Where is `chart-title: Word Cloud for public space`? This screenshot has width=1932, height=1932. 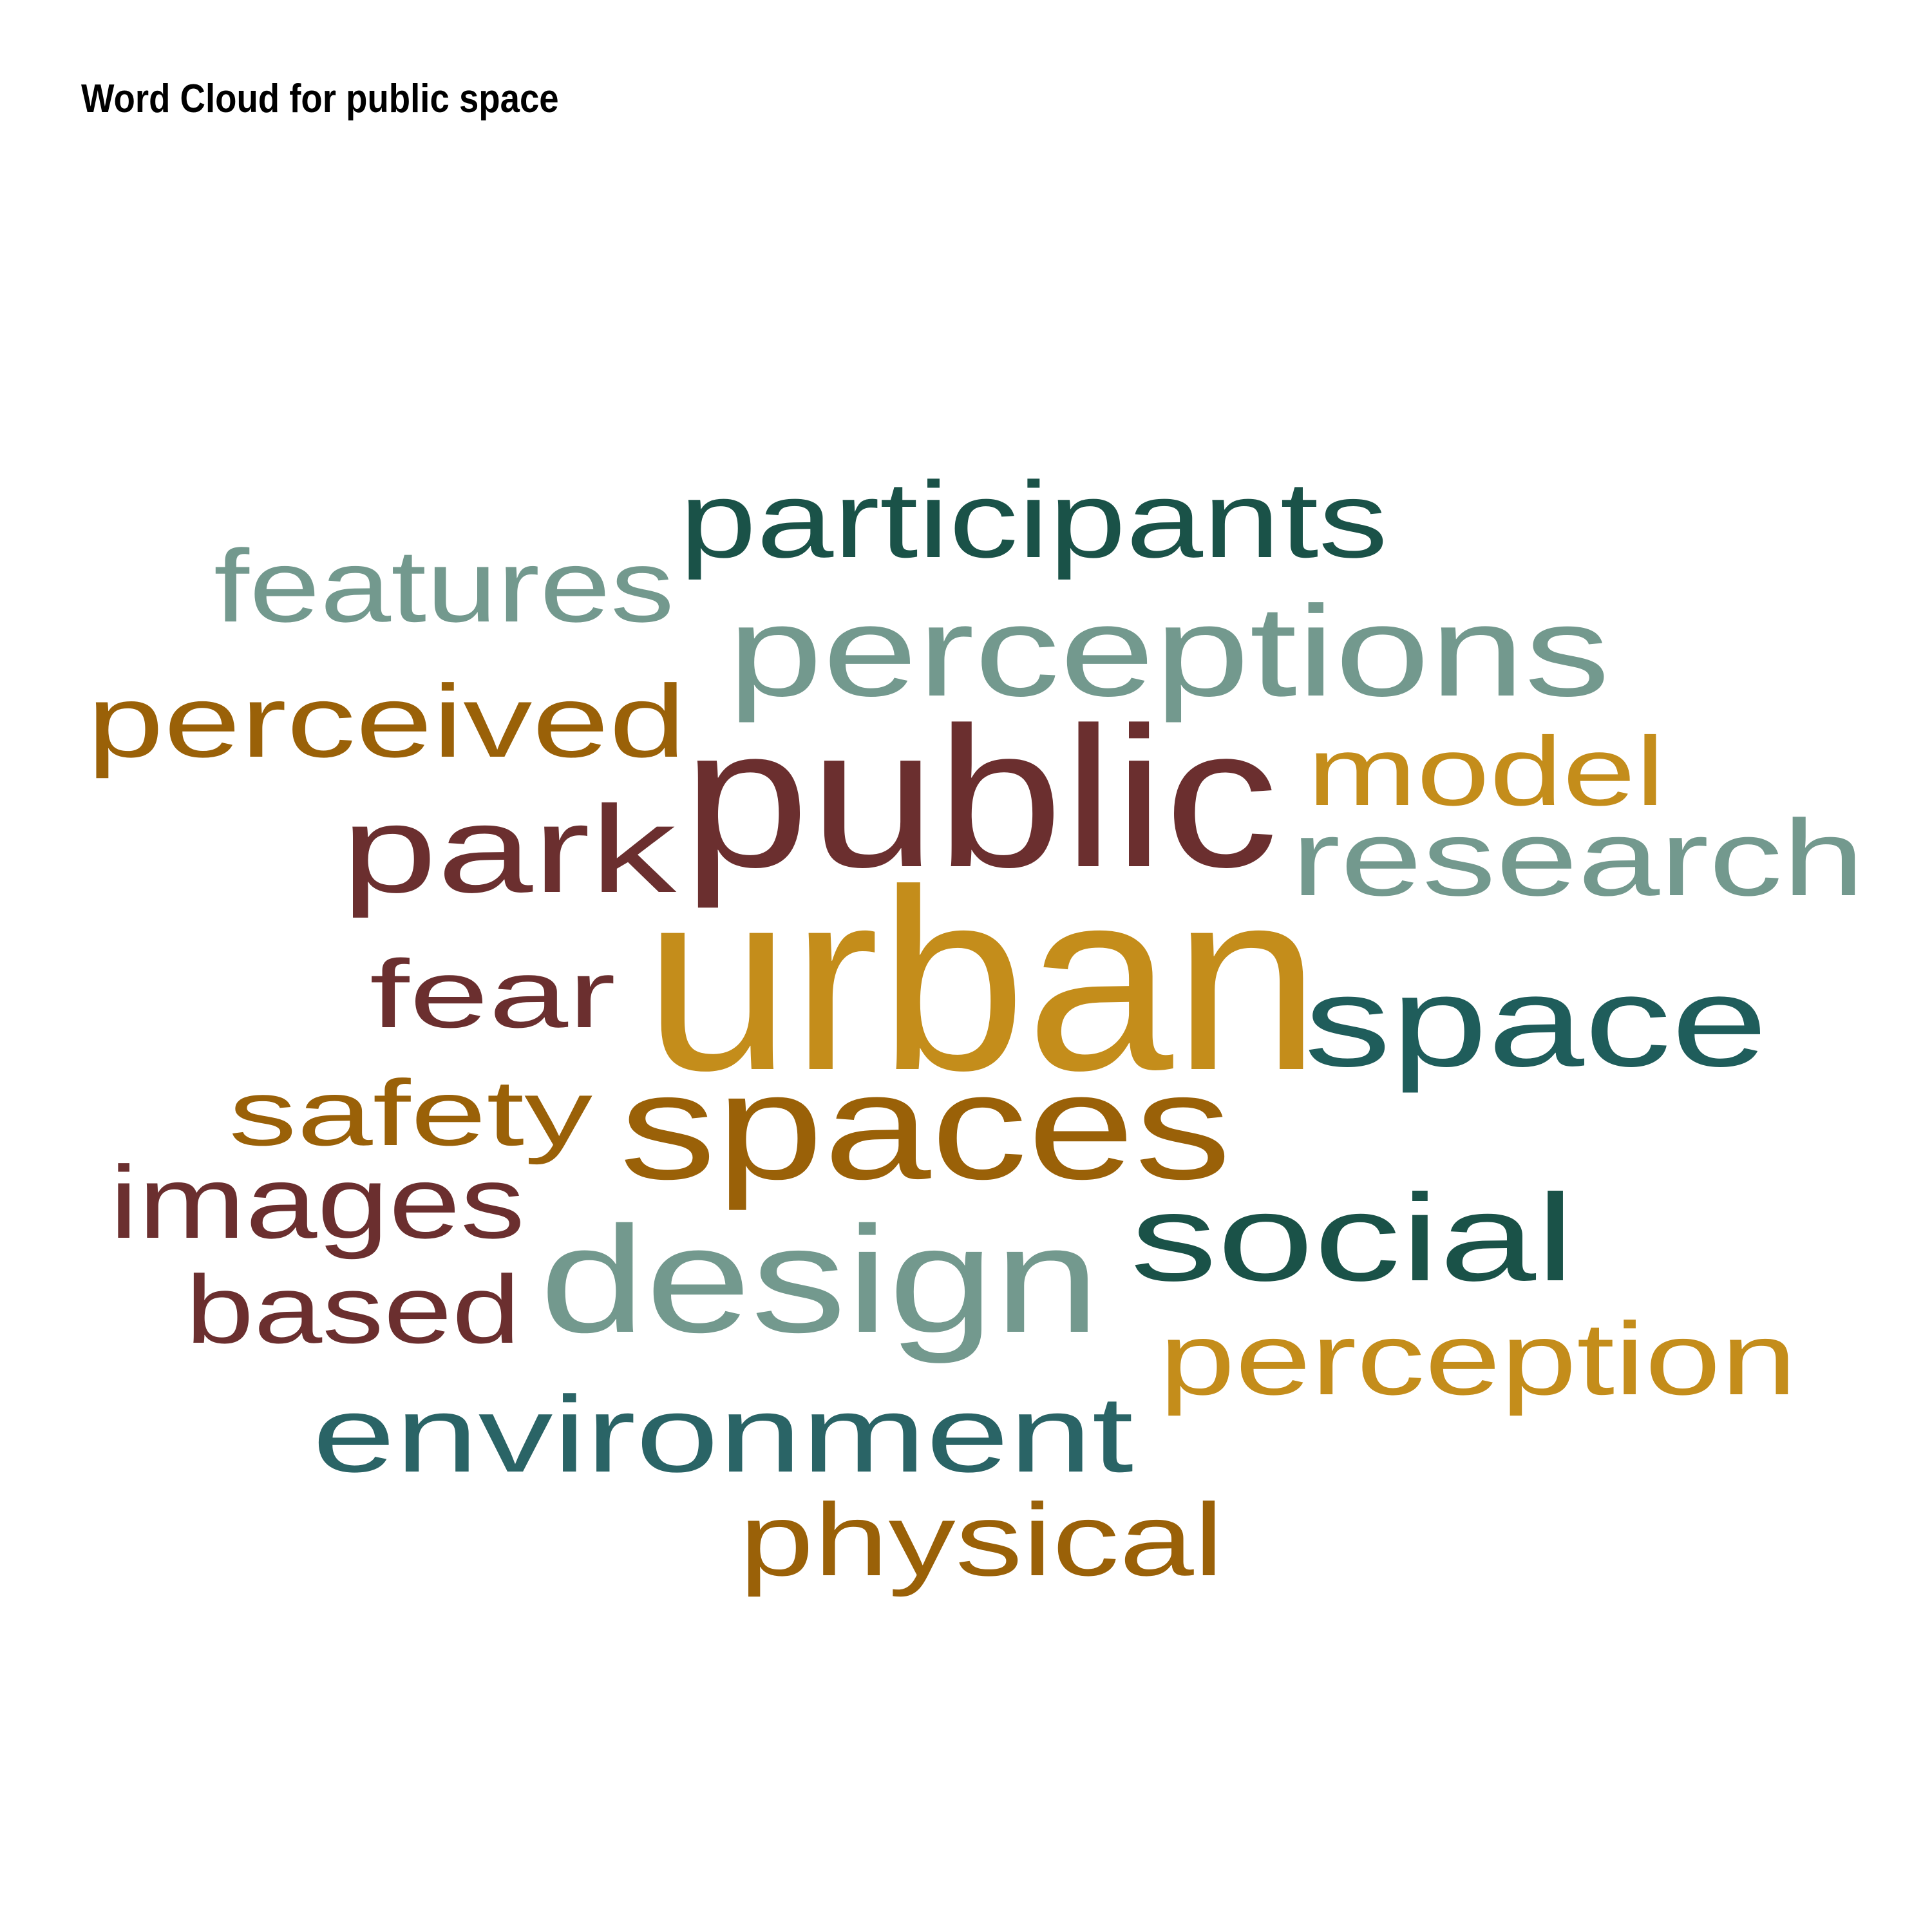
chart-title: Word Cloud for public space is located at coordinates (320, 99).